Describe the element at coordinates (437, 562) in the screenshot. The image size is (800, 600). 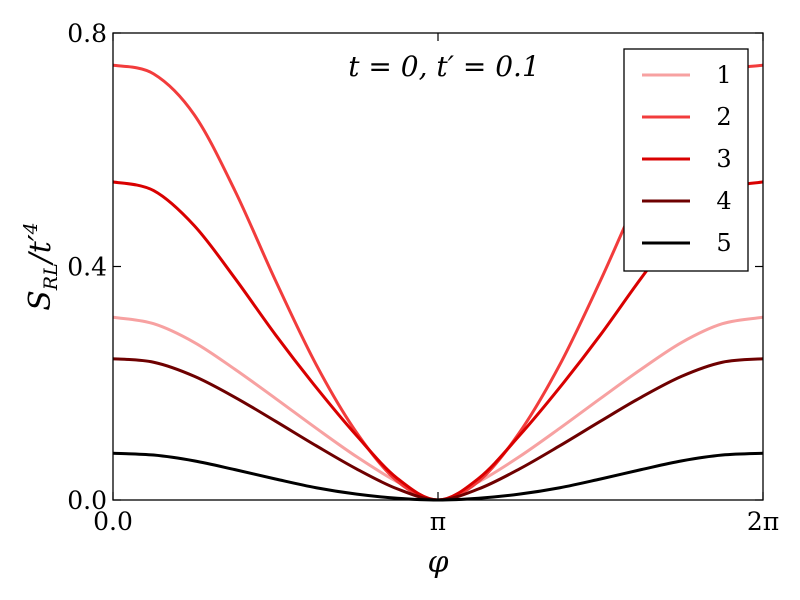
I see `x-axis-title: φ` at that location.